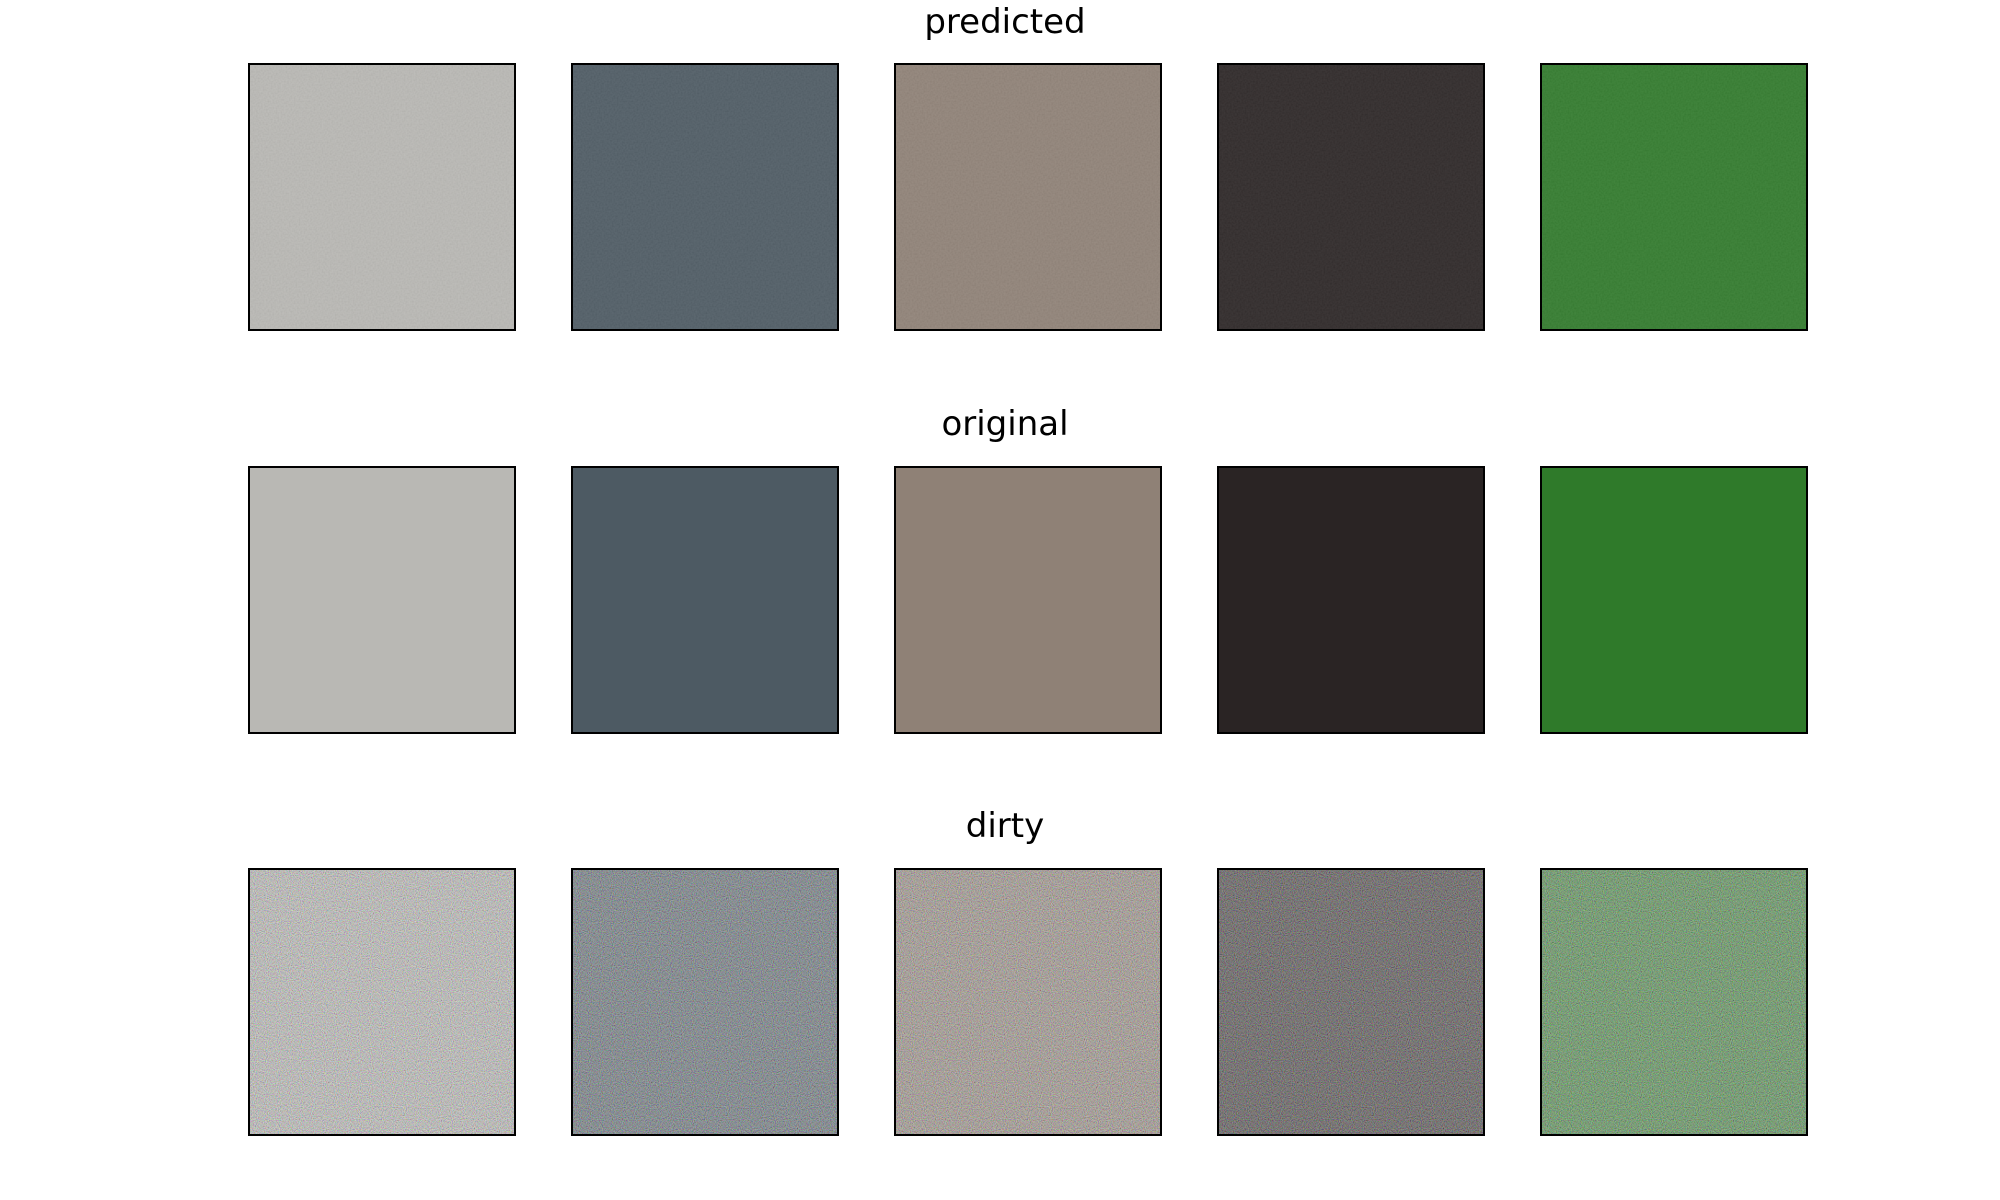 The image size is (2000, 1200). I want to click on row-title-predicted: predicted, so click(1005, 22).